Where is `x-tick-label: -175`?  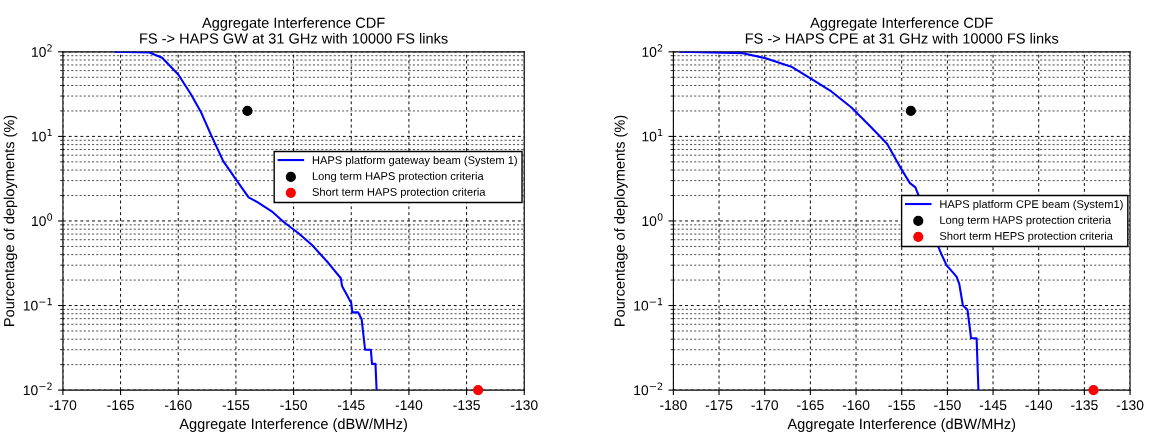
x-tick-label: -175 is located at coordinates (719, 405).